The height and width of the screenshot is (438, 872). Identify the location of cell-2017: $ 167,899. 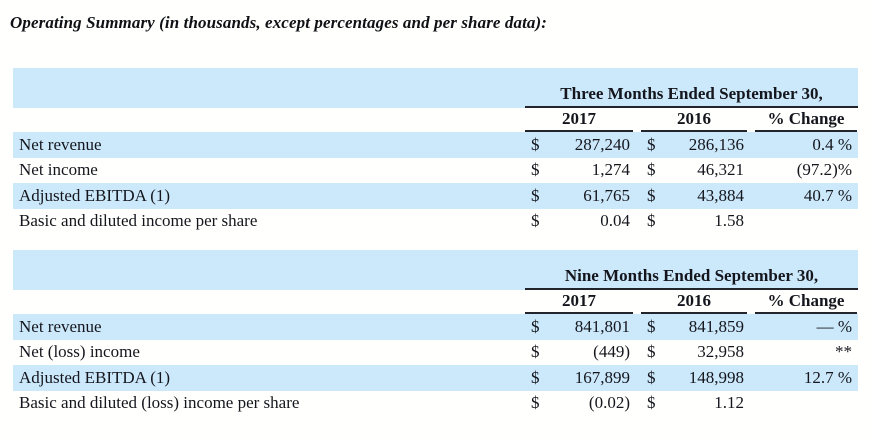
(579, 378).